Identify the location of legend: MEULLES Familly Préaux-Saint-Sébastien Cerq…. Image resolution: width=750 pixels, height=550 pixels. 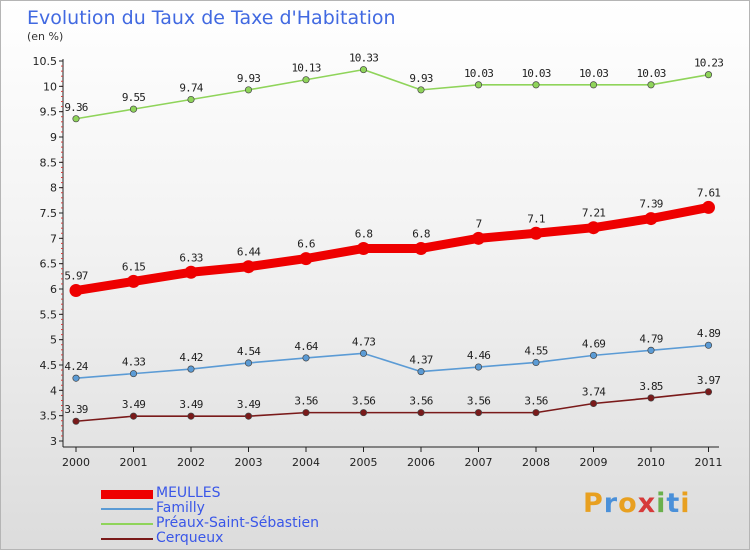
(221, 515).